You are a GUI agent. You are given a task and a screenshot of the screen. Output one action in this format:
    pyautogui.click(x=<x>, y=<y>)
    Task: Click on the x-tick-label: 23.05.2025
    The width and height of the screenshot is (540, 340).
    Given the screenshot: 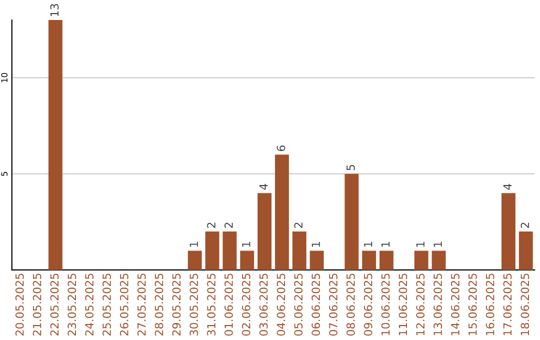 What is the action you would take?
    pyautogui.click(x=72, y=305)
    